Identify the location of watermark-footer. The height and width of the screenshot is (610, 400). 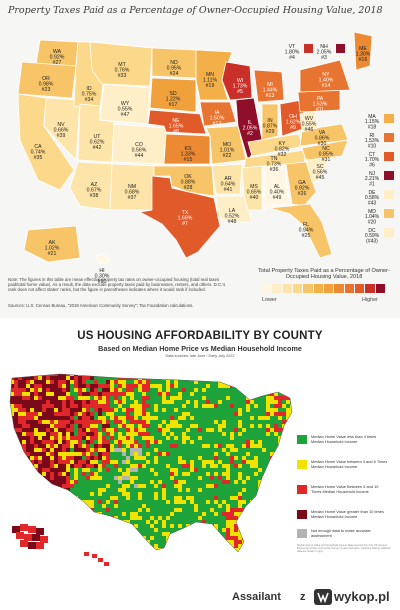
(200, 597).